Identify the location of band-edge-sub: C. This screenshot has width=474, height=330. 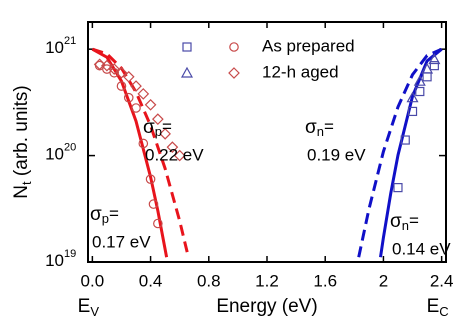
(443, 311).